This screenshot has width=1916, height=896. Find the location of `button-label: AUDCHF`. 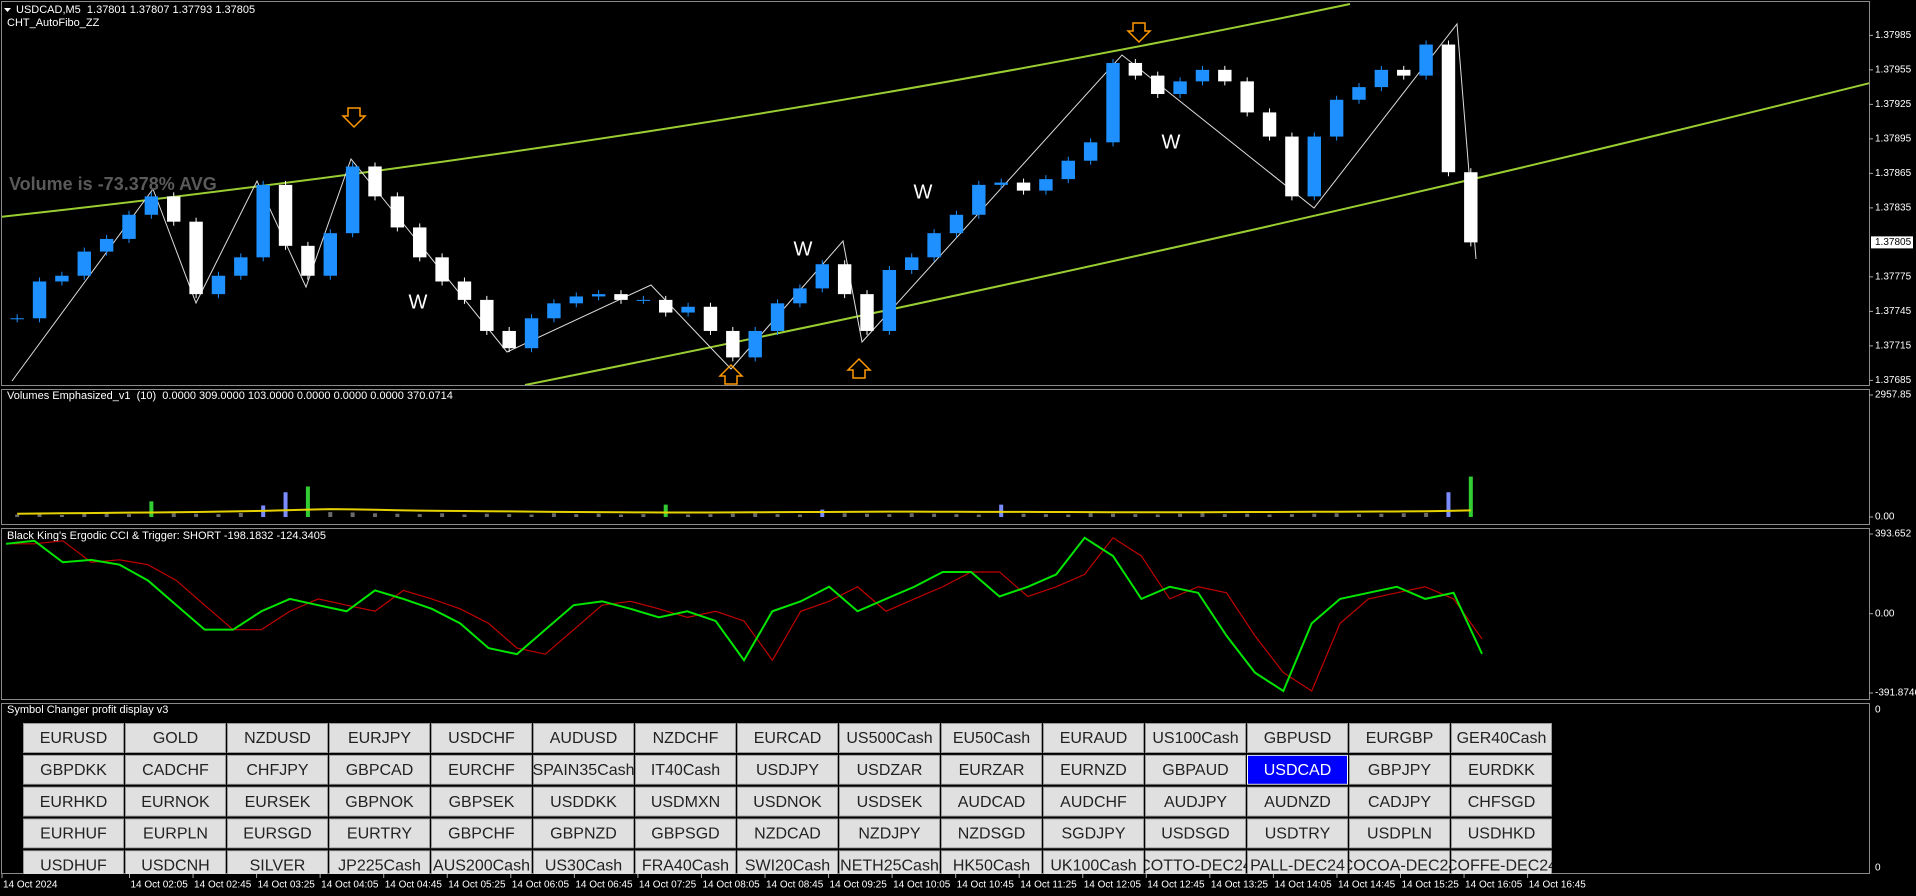

button-label: AUDCHF is located at coordinates (1093, 802).